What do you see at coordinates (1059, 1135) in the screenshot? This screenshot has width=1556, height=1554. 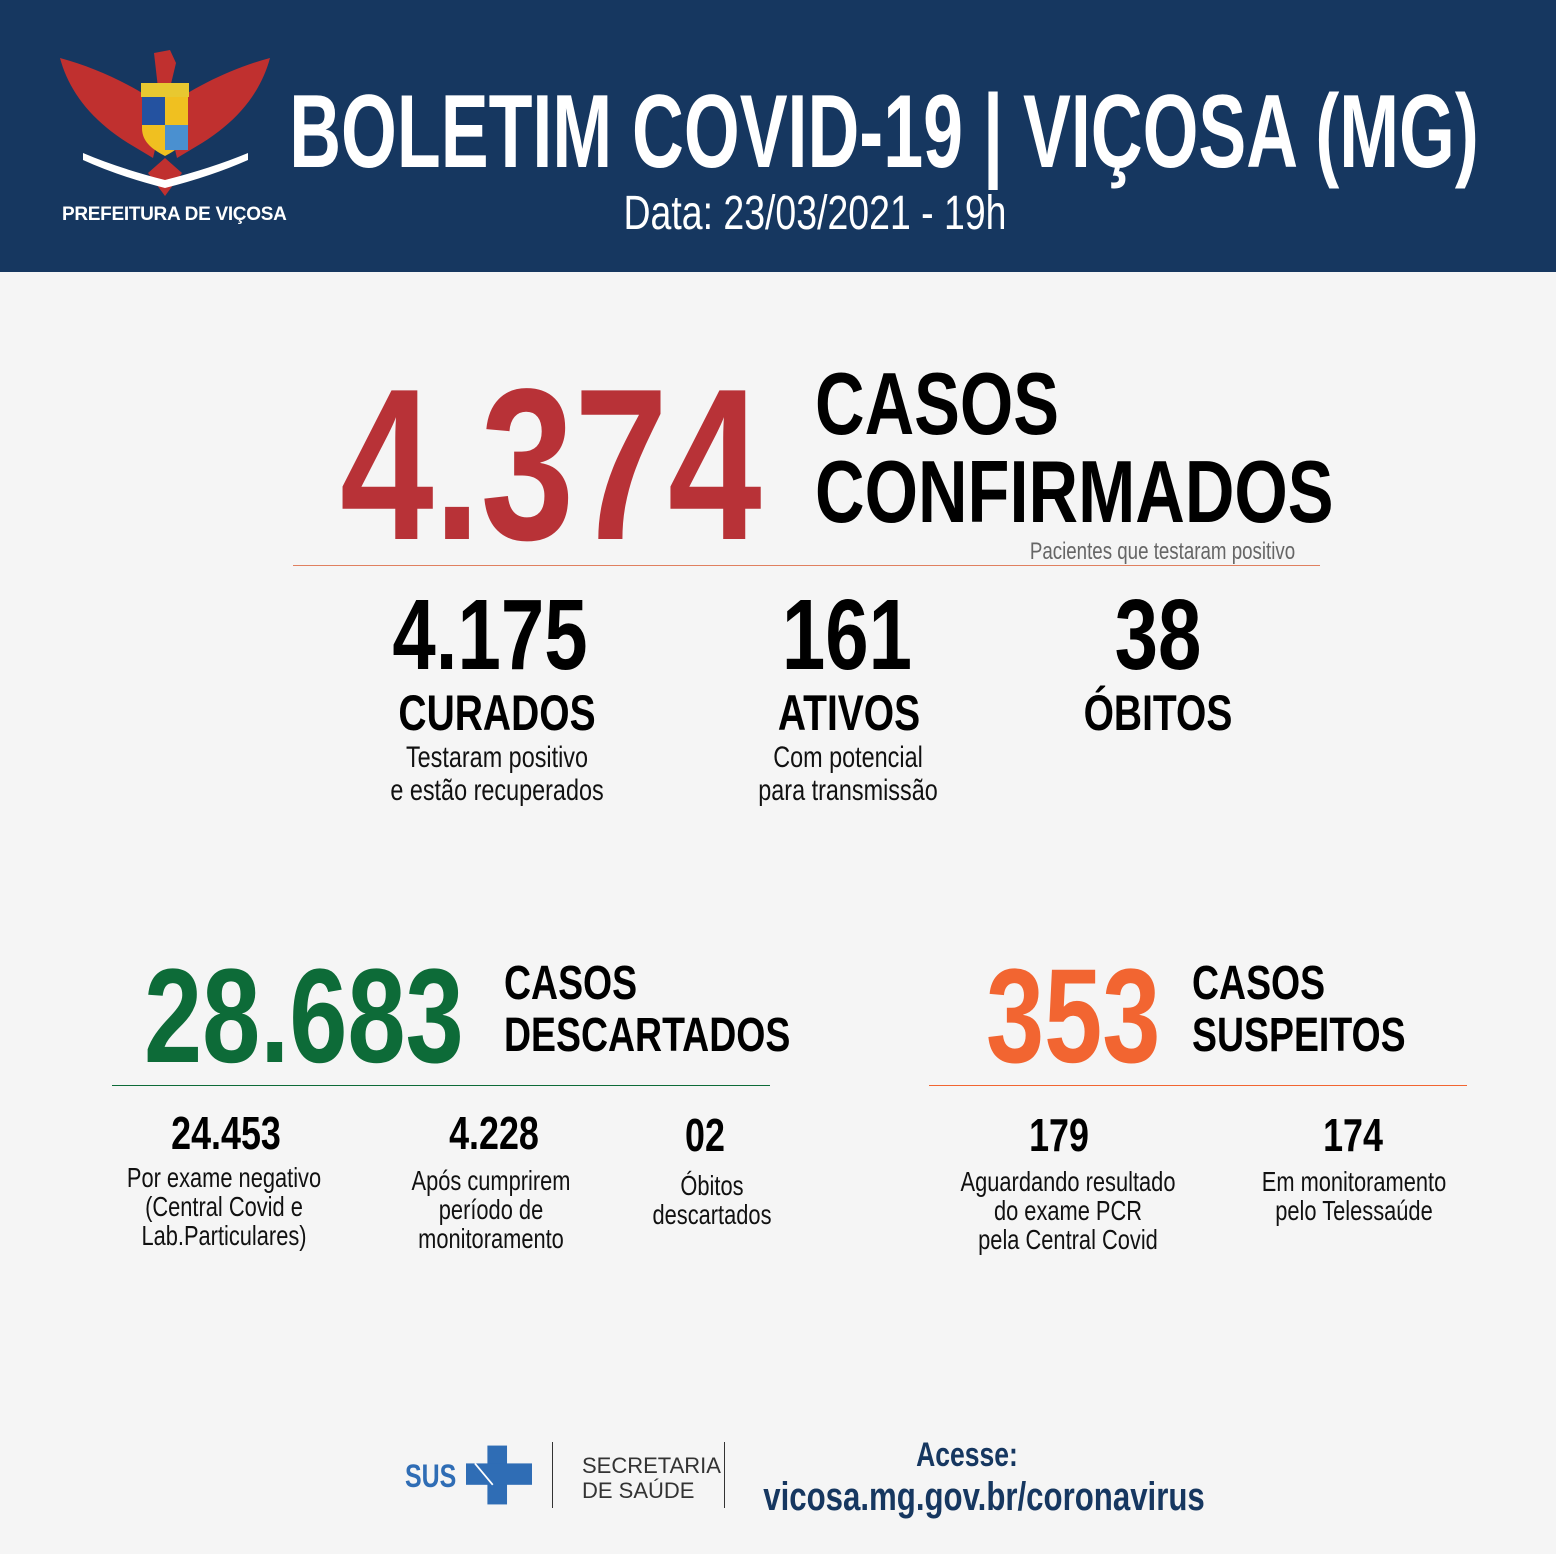 I see `awaiting-pcr-value: 179` at bounding box center [1059, 1135].